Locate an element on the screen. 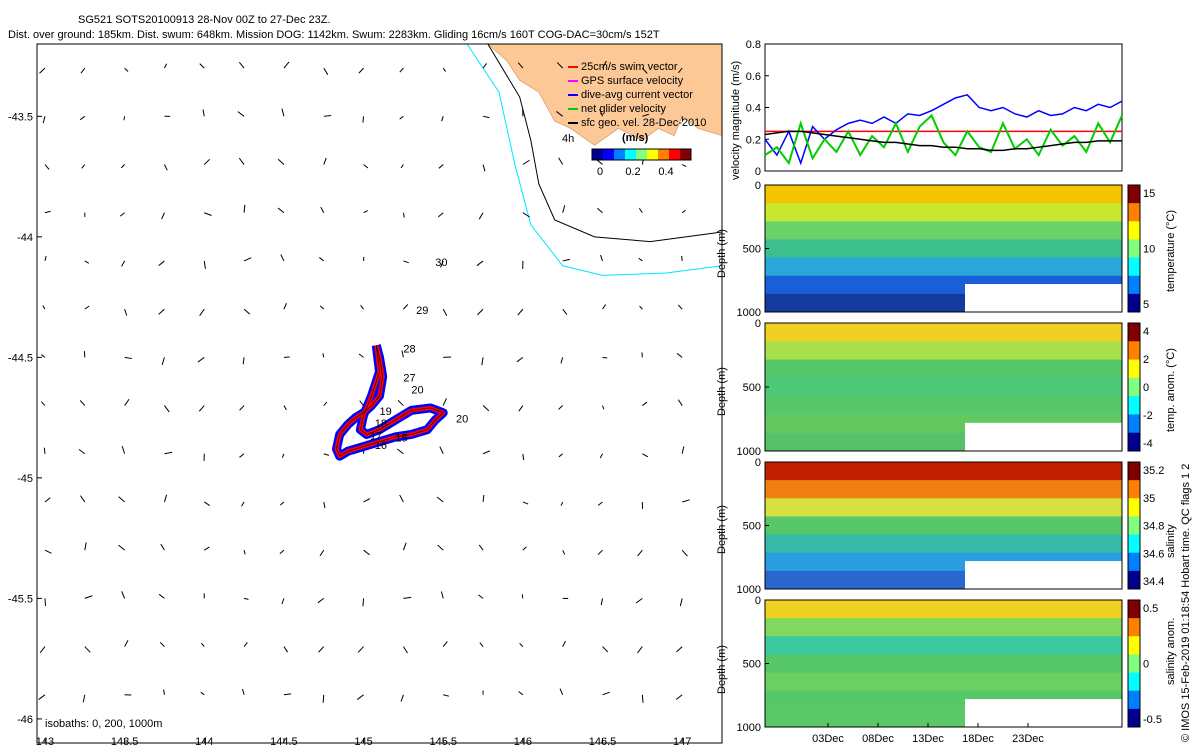 This screenshot has width=1200, height=750. cbar-tick-label: 2 is located at coordinates (1146, 360).